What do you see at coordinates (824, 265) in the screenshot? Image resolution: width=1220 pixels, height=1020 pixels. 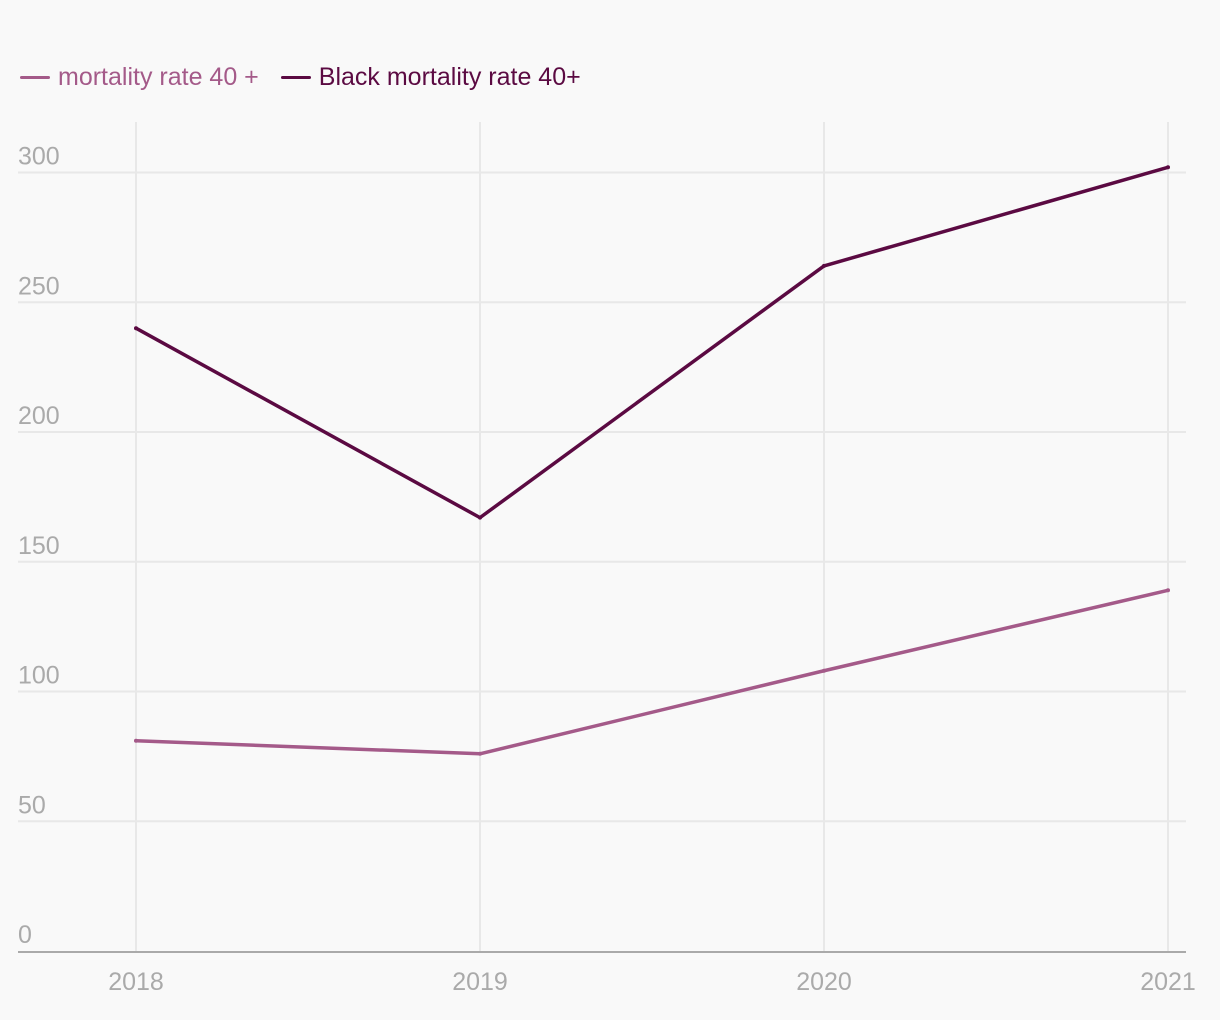 I see `data-point-s1-2020` at bounding box center [824, 265].